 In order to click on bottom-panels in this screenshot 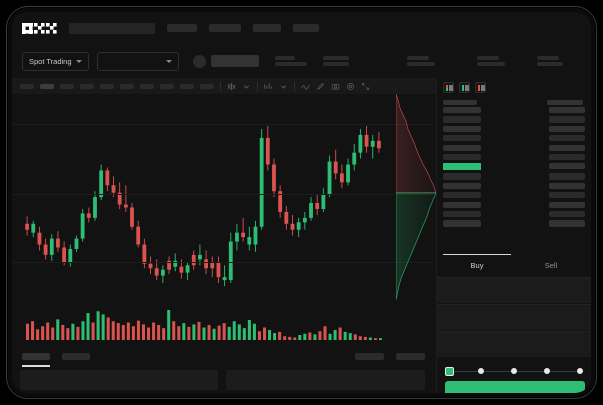, I will do `click(222, 381)`.